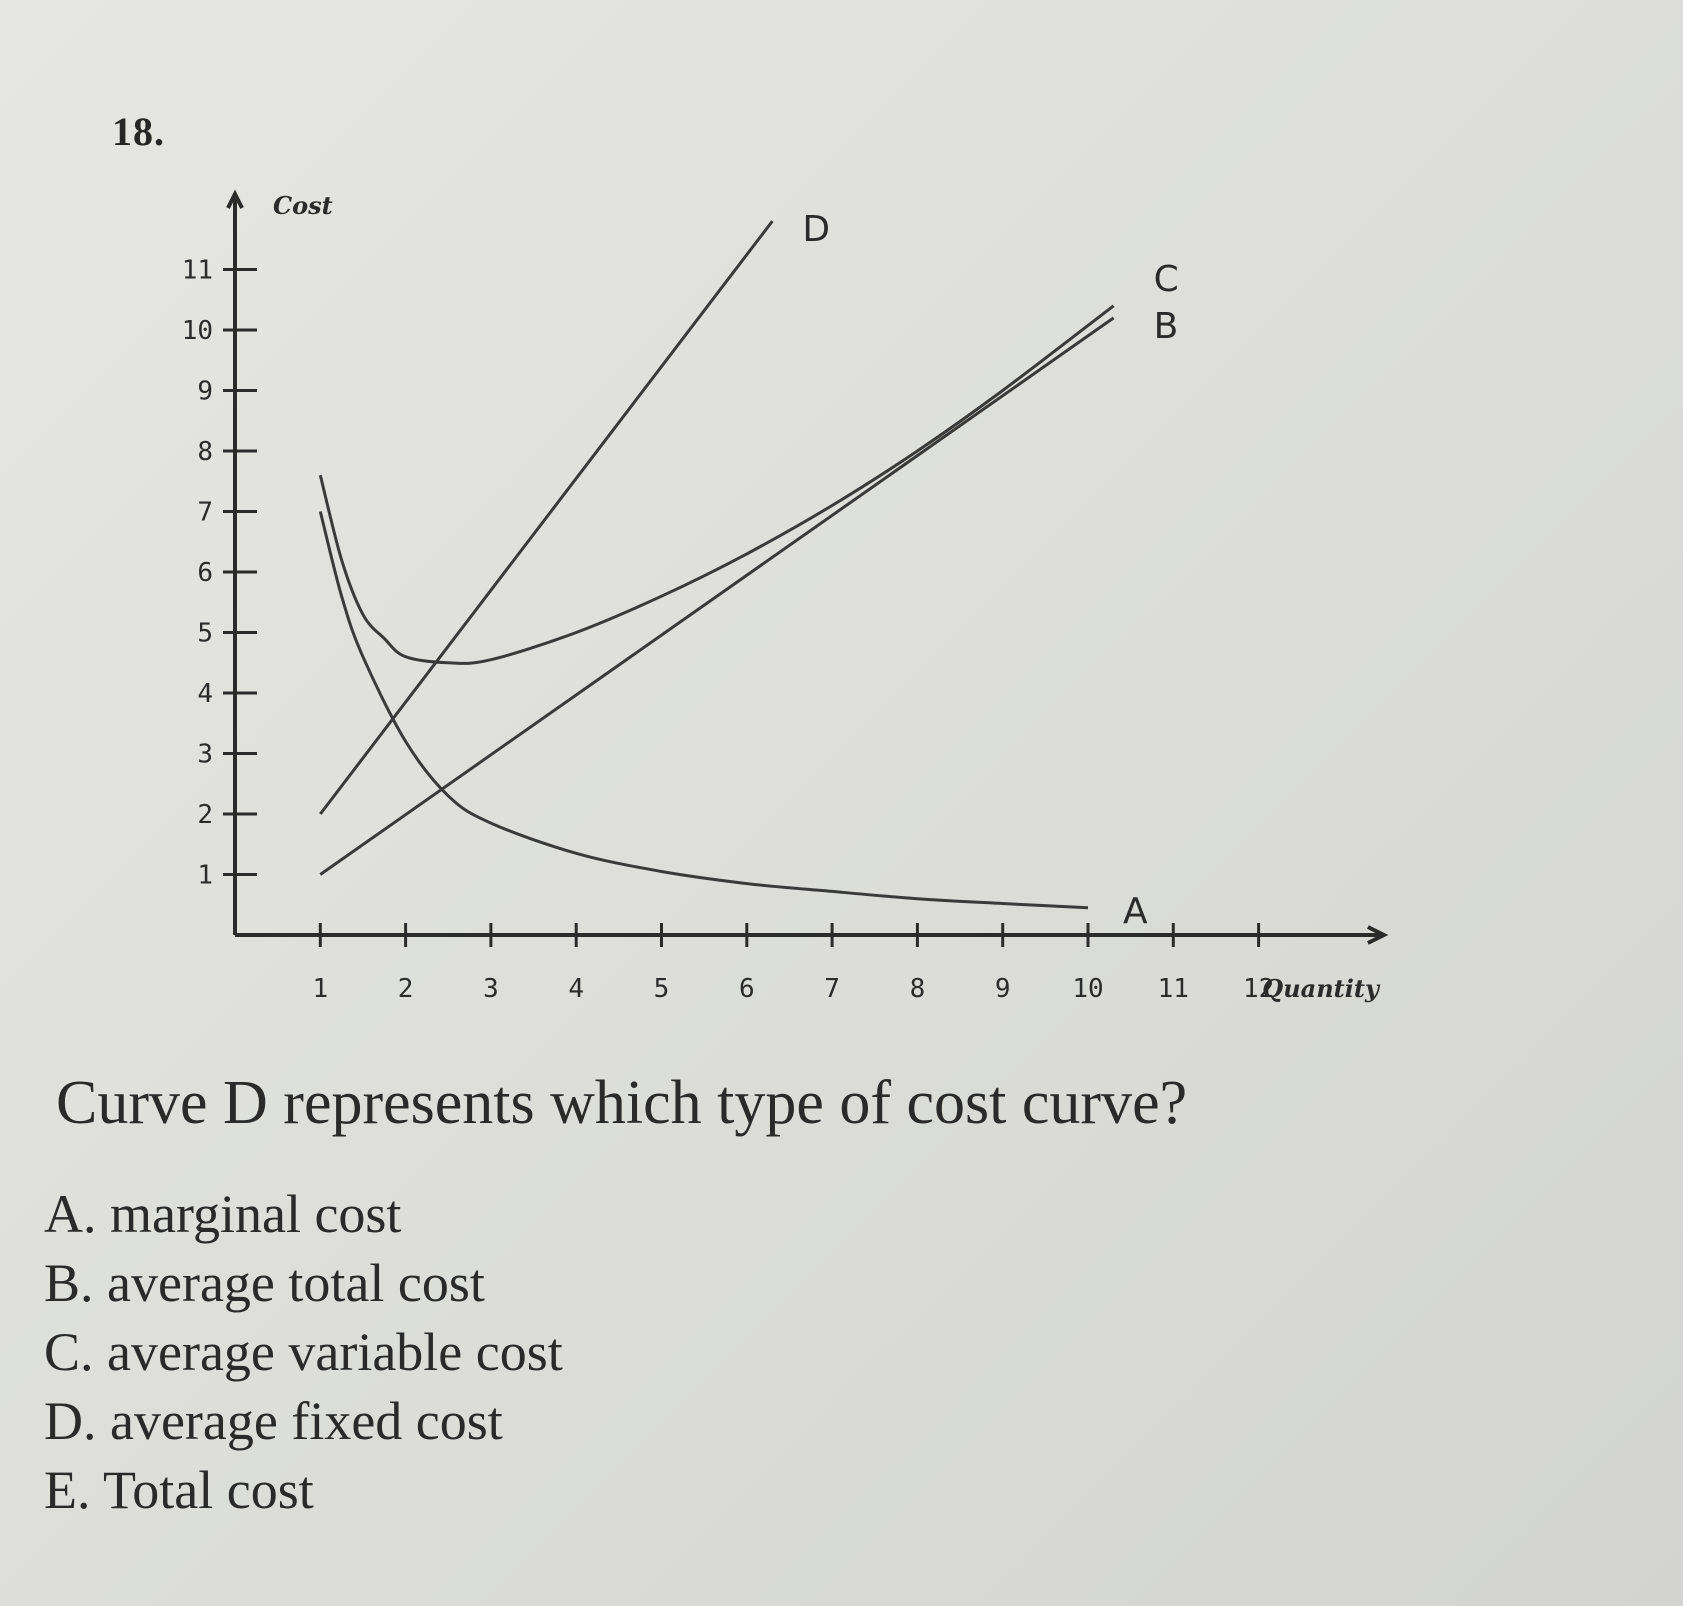 The height and width of the screenshot is (1606, 1683). I want to click on option-letter: C., so click(69, 1352).